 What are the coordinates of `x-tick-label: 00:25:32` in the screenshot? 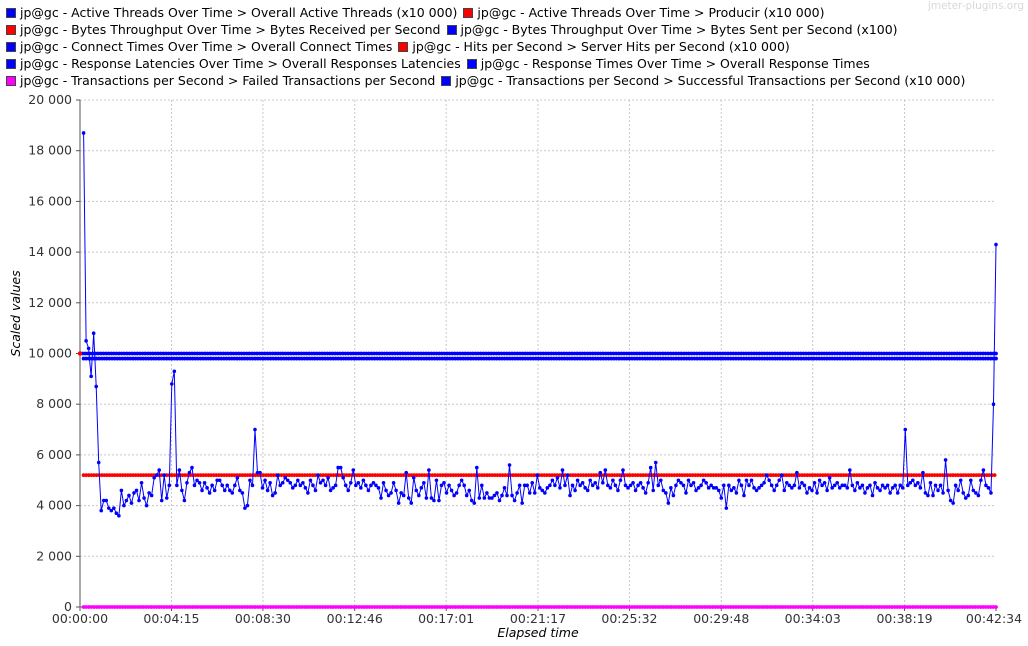 It's located at (629, 618).